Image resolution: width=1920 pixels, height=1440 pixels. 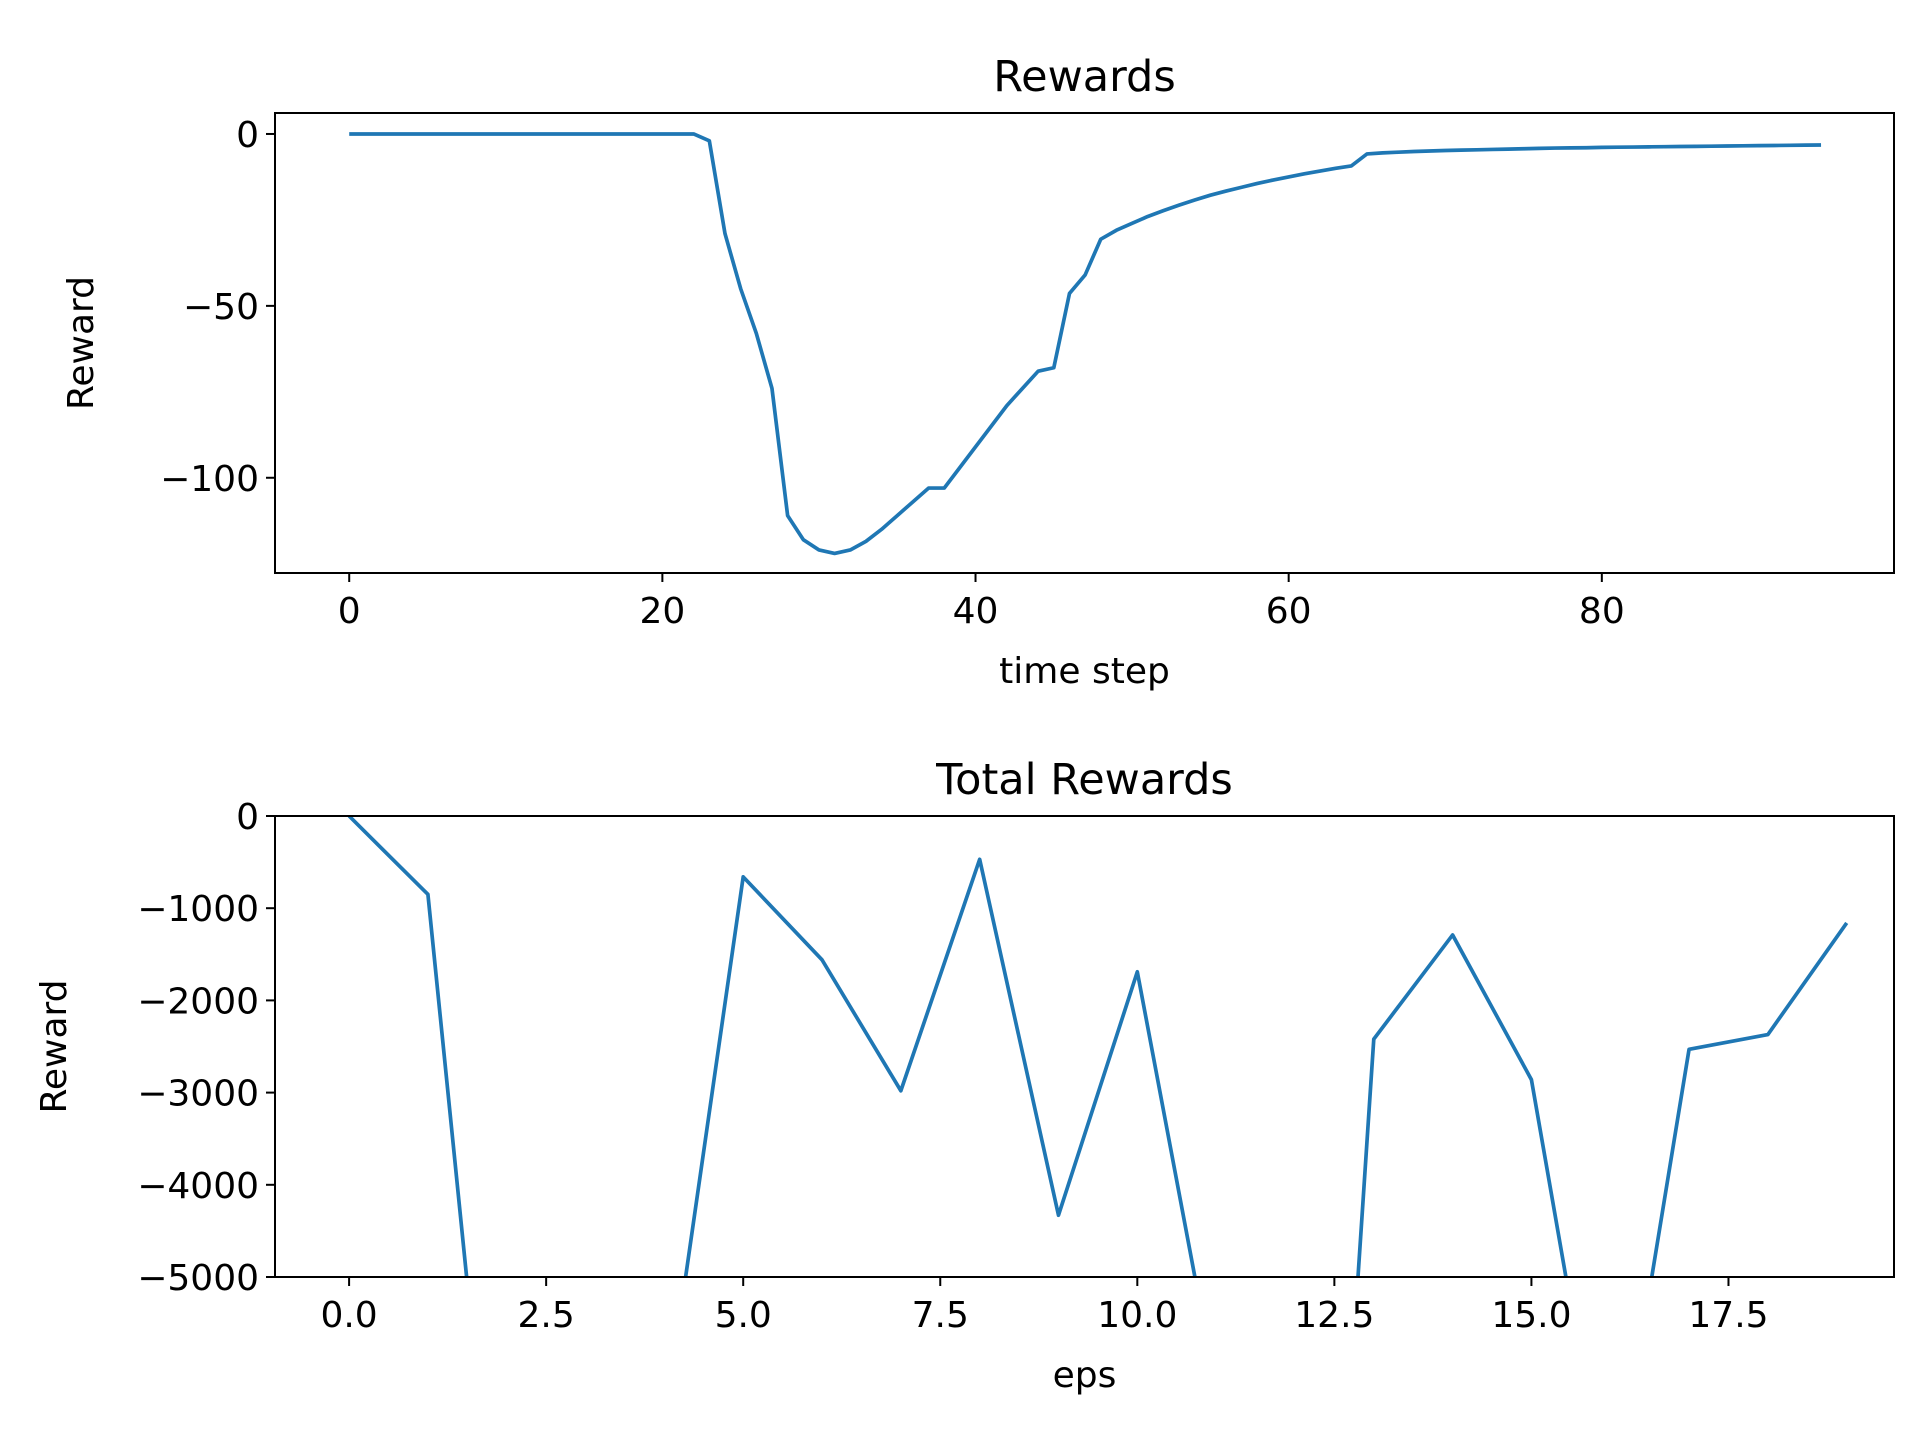 What do you see at coordinates (1085, 1375) in the screenshot?
I see `x-axis-label: eps` at bounding box center [1085, 1375].